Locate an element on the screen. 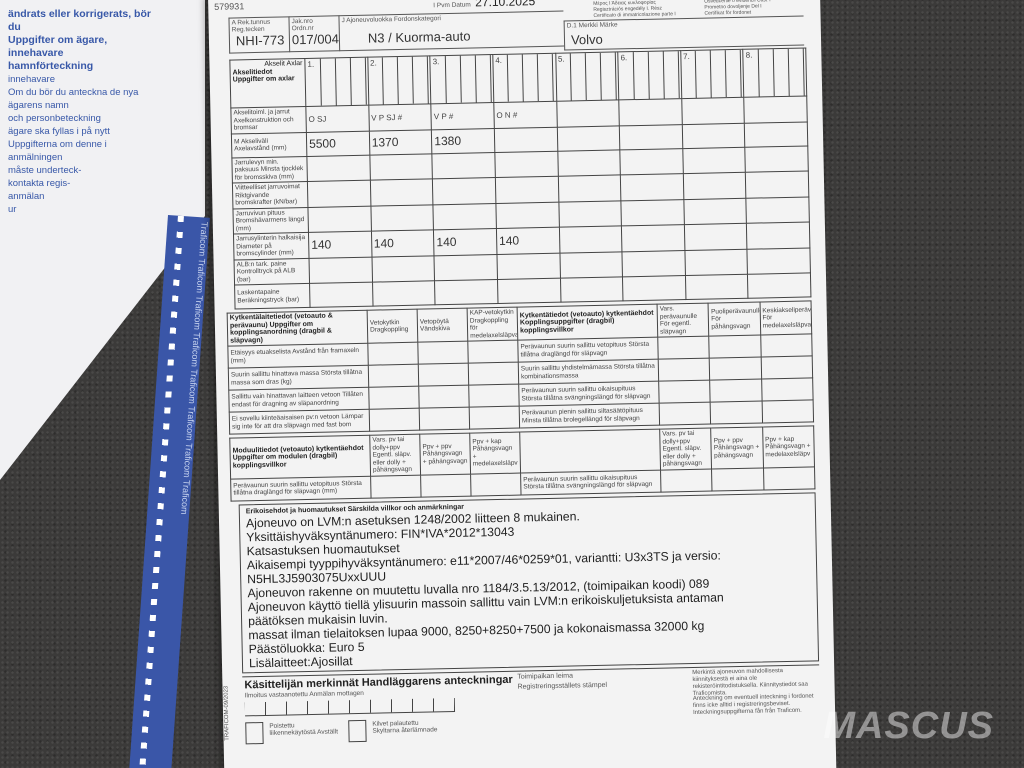 Image resolution: width=1024 pixels, height=768 pixels. previous-page-line: innehavare is located at coordinates (32, 79).